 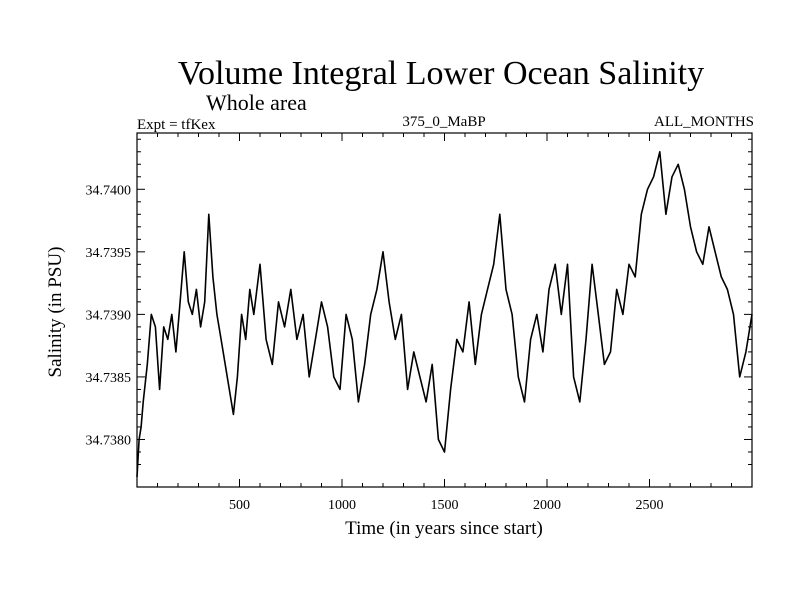 What do you see at coordinates (547, 505) in the screenshot?
I see `x-tick-label: 2000` at bounding box center [547, 505].